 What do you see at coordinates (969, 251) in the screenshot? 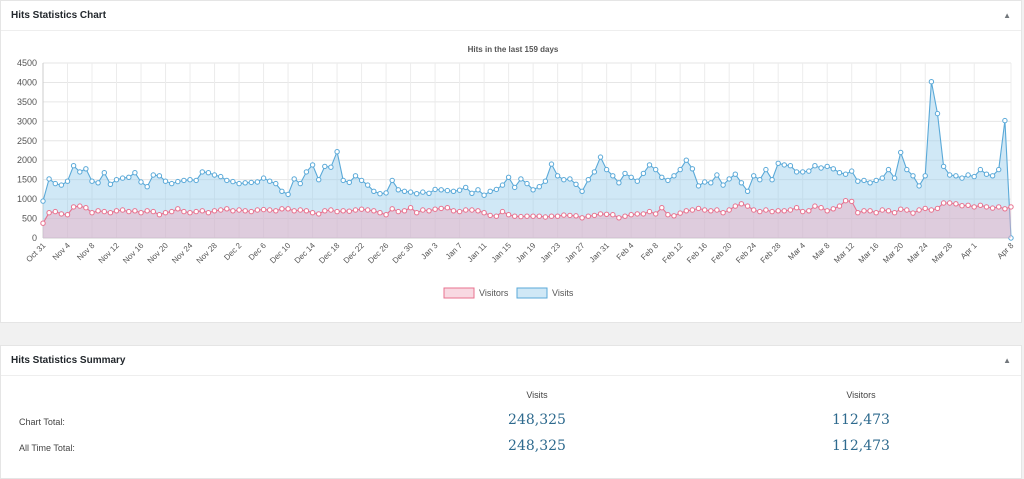
I see `x-tick-label: Apr 1` at bounding box center [969, 251].